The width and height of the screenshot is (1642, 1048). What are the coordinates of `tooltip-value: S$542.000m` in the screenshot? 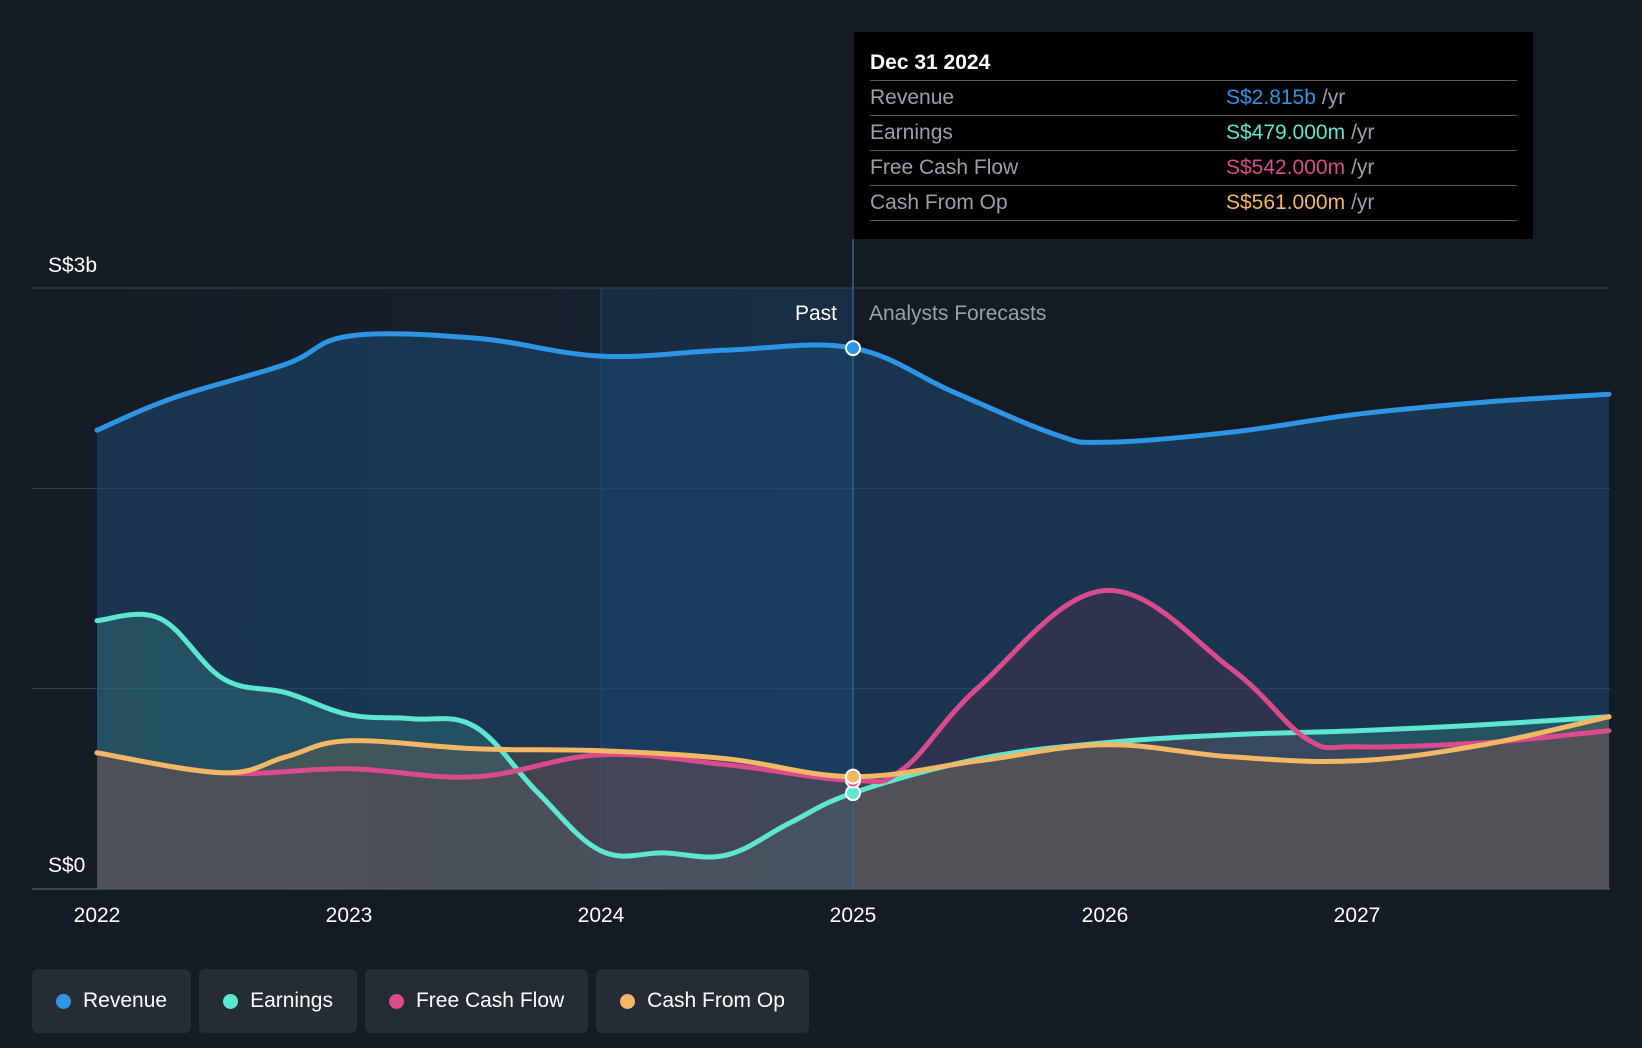 It's located at (1286, 167).